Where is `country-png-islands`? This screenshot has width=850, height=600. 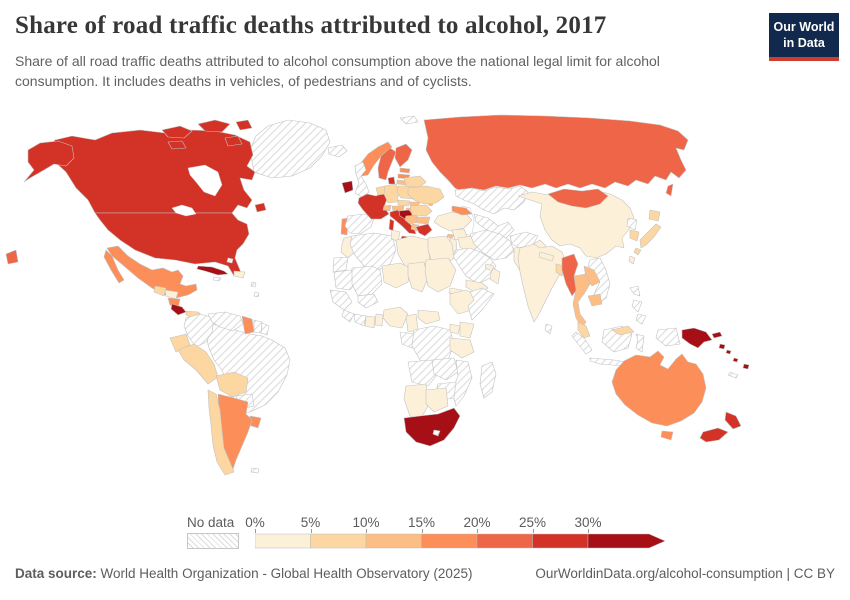 country-png-islands is located at coordinates (717, 335).